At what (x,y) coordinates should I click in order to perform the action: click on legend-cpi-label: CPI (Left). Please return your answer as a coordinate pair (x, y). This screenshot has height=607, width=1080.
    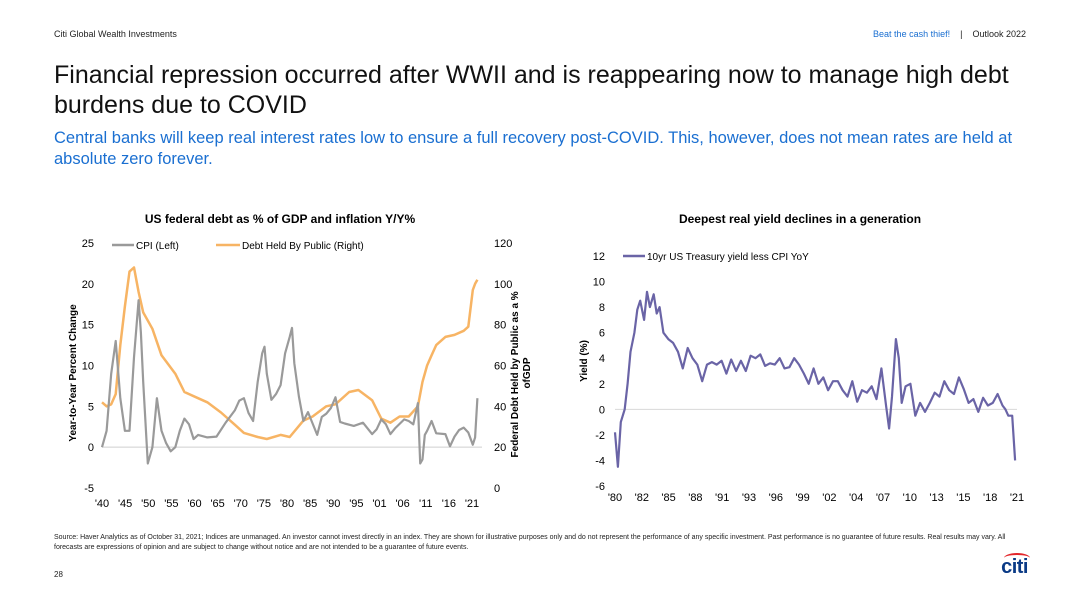
    Looking at the image, I should click on (157, 246).